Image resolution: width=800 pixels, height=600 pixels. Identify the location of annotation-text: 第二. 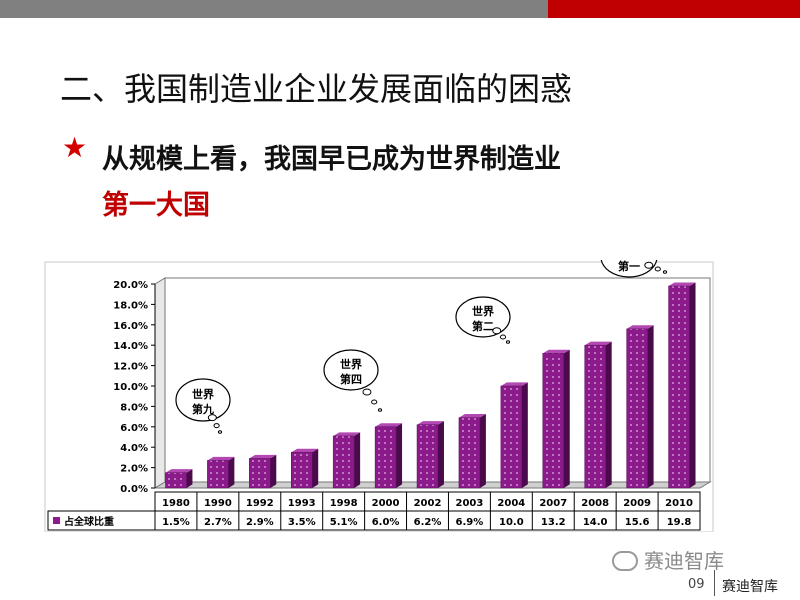
(483, 326).